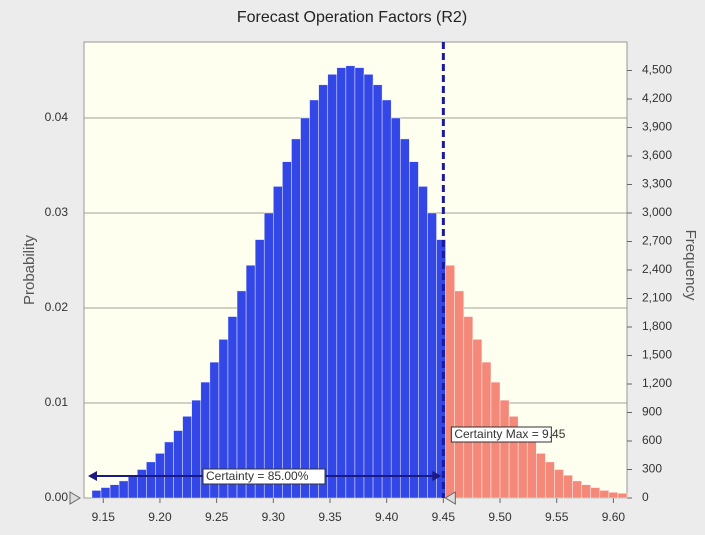 This screenshot has width=705, height=535. I want to click on x-tick-label: 9.30, so click(274, 517).